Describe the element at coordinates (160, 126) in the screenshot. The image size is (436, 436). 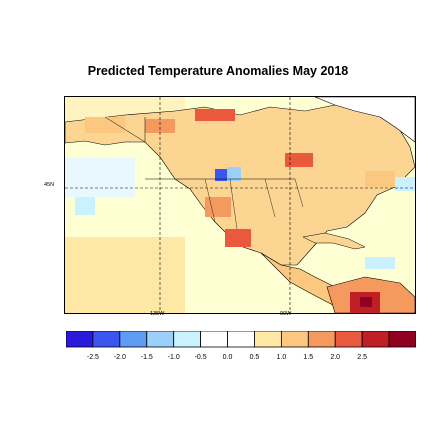
I see `yukon-warm-anomaly` at that location.